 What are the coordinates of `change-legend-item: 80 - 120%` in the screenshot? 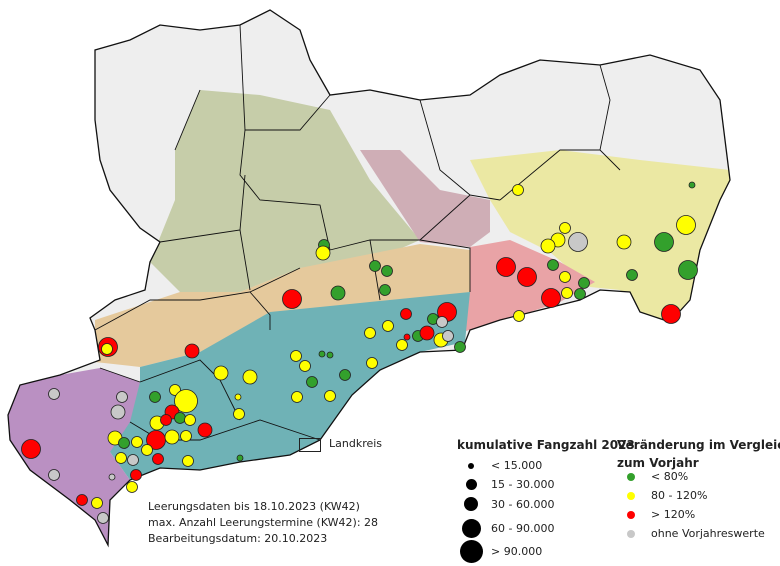 It's located at (662, 495).